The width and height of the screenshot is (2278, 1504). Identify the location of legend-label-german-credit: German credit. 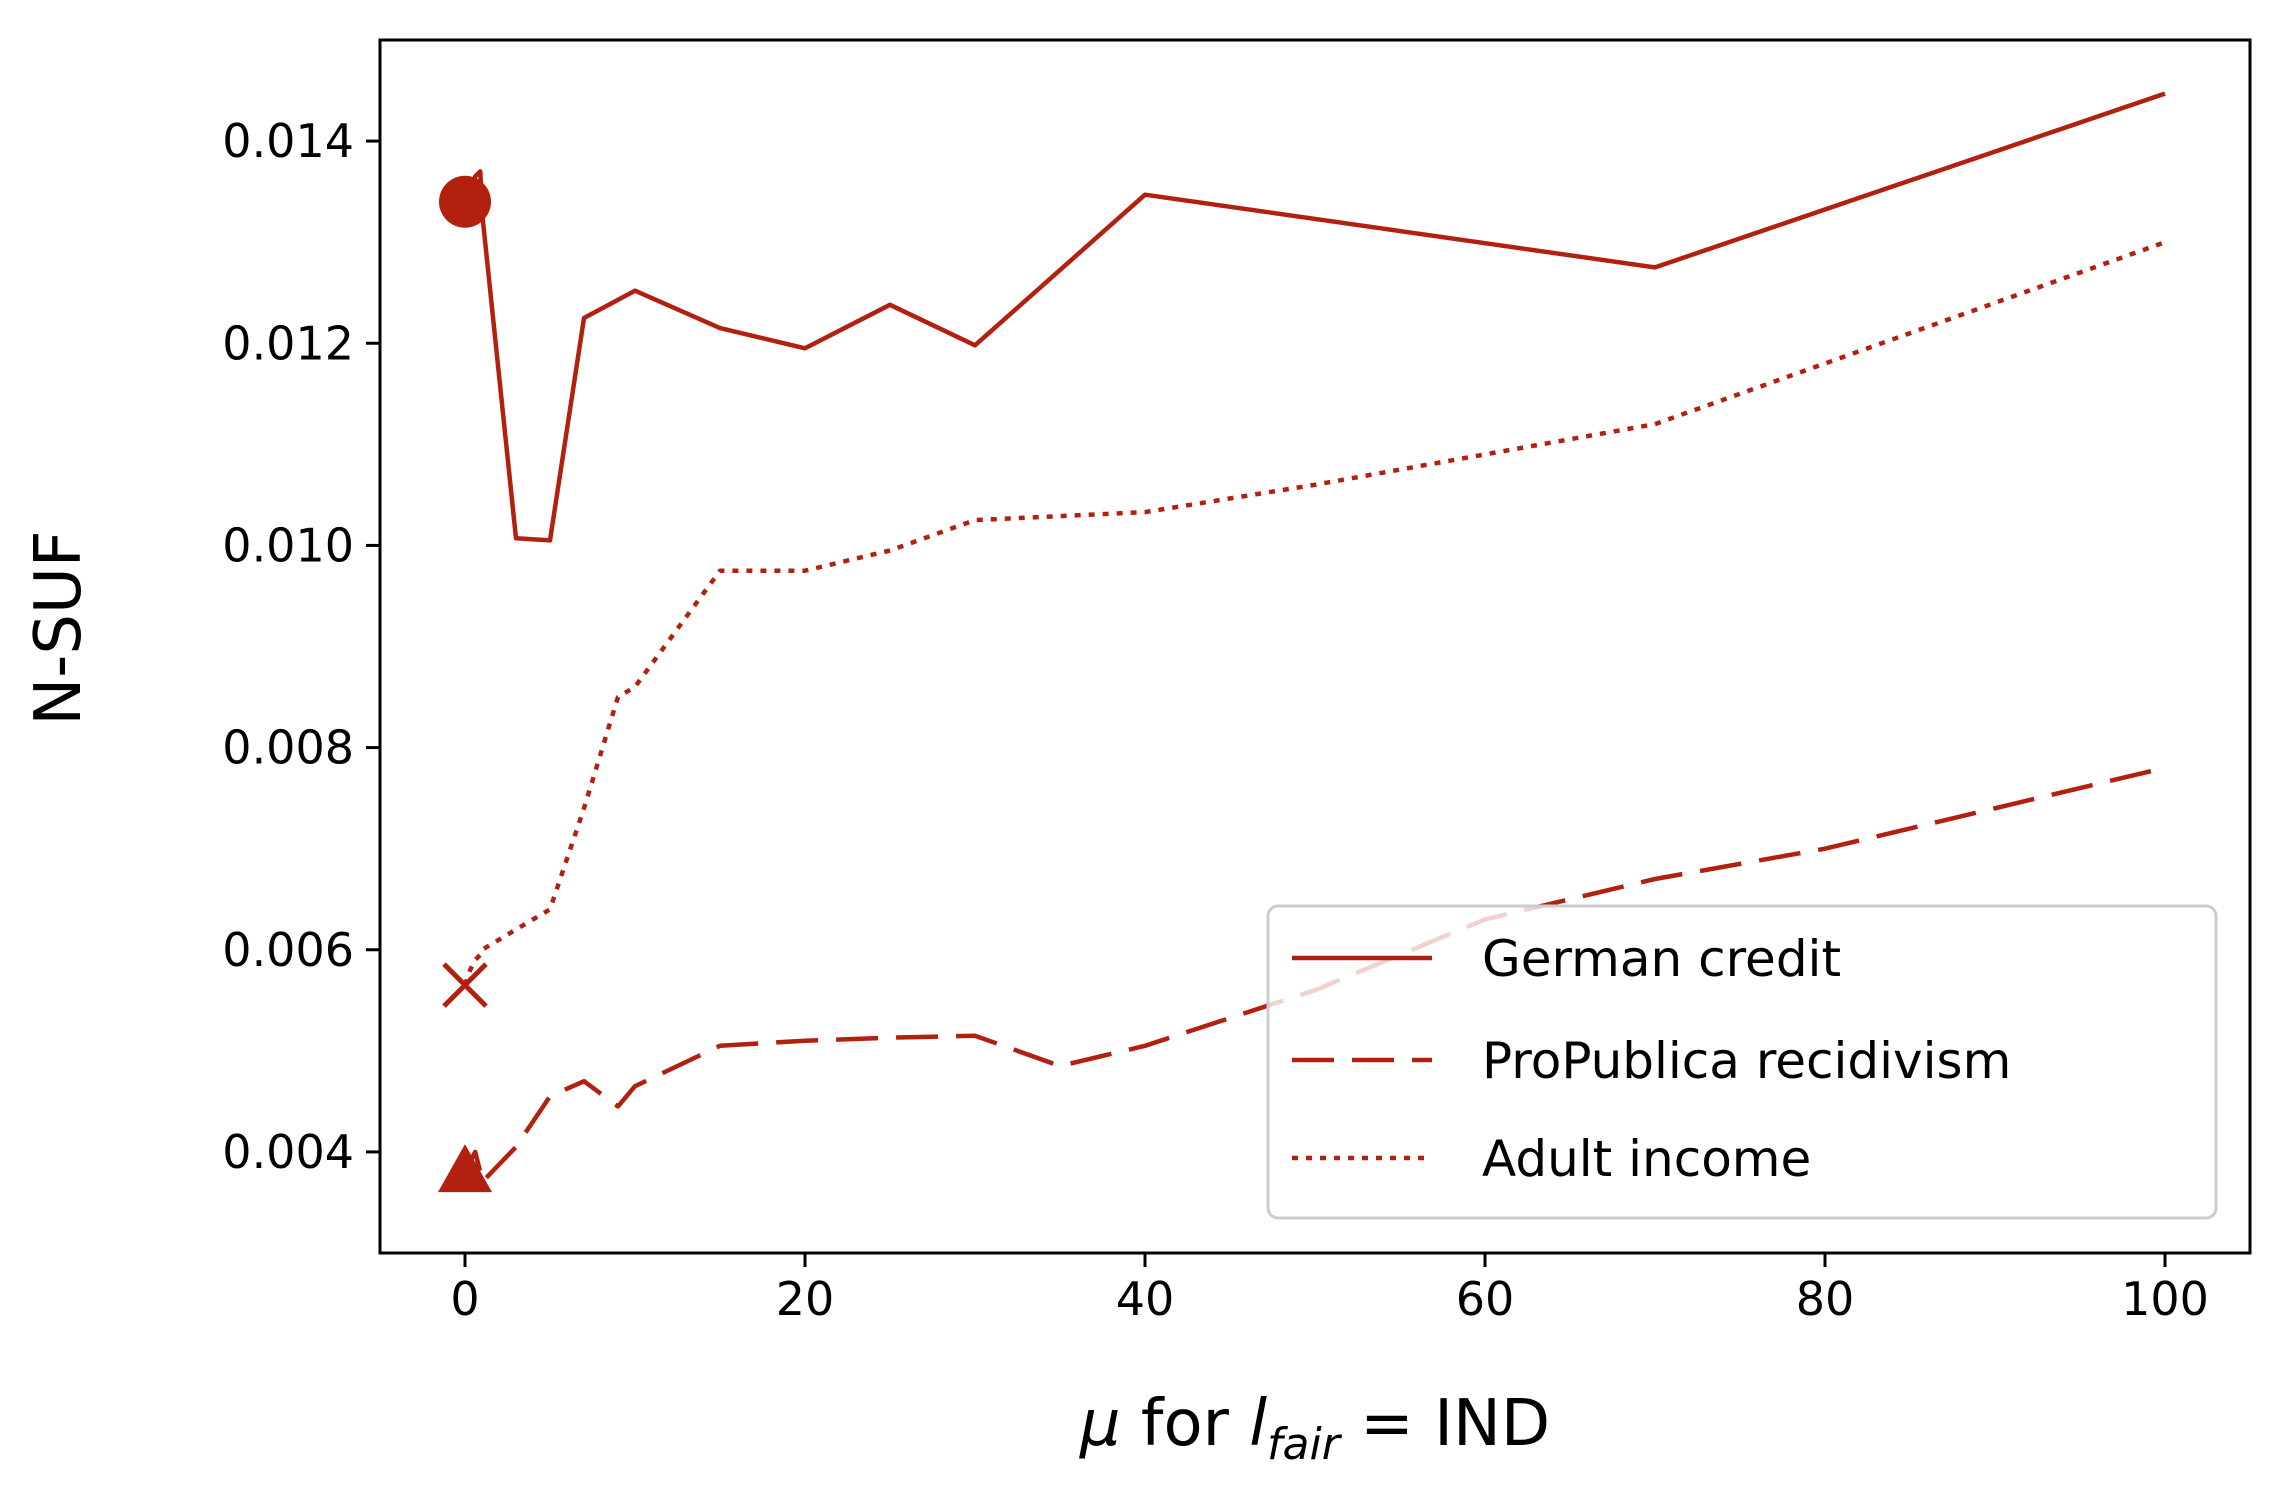
(1661, 959).